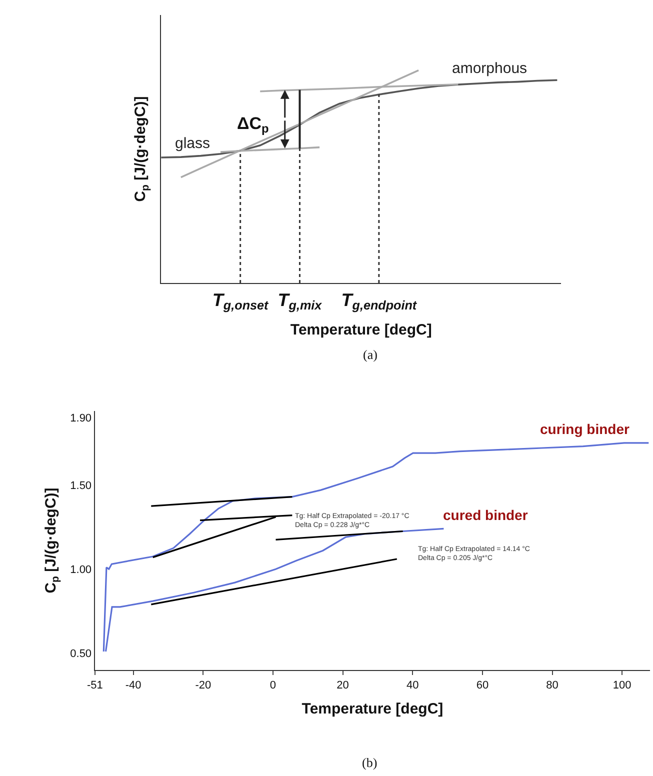 The height and width of the screenshot is (776, 653). I want to click on x-tick-label: -51, so click(94, 685).